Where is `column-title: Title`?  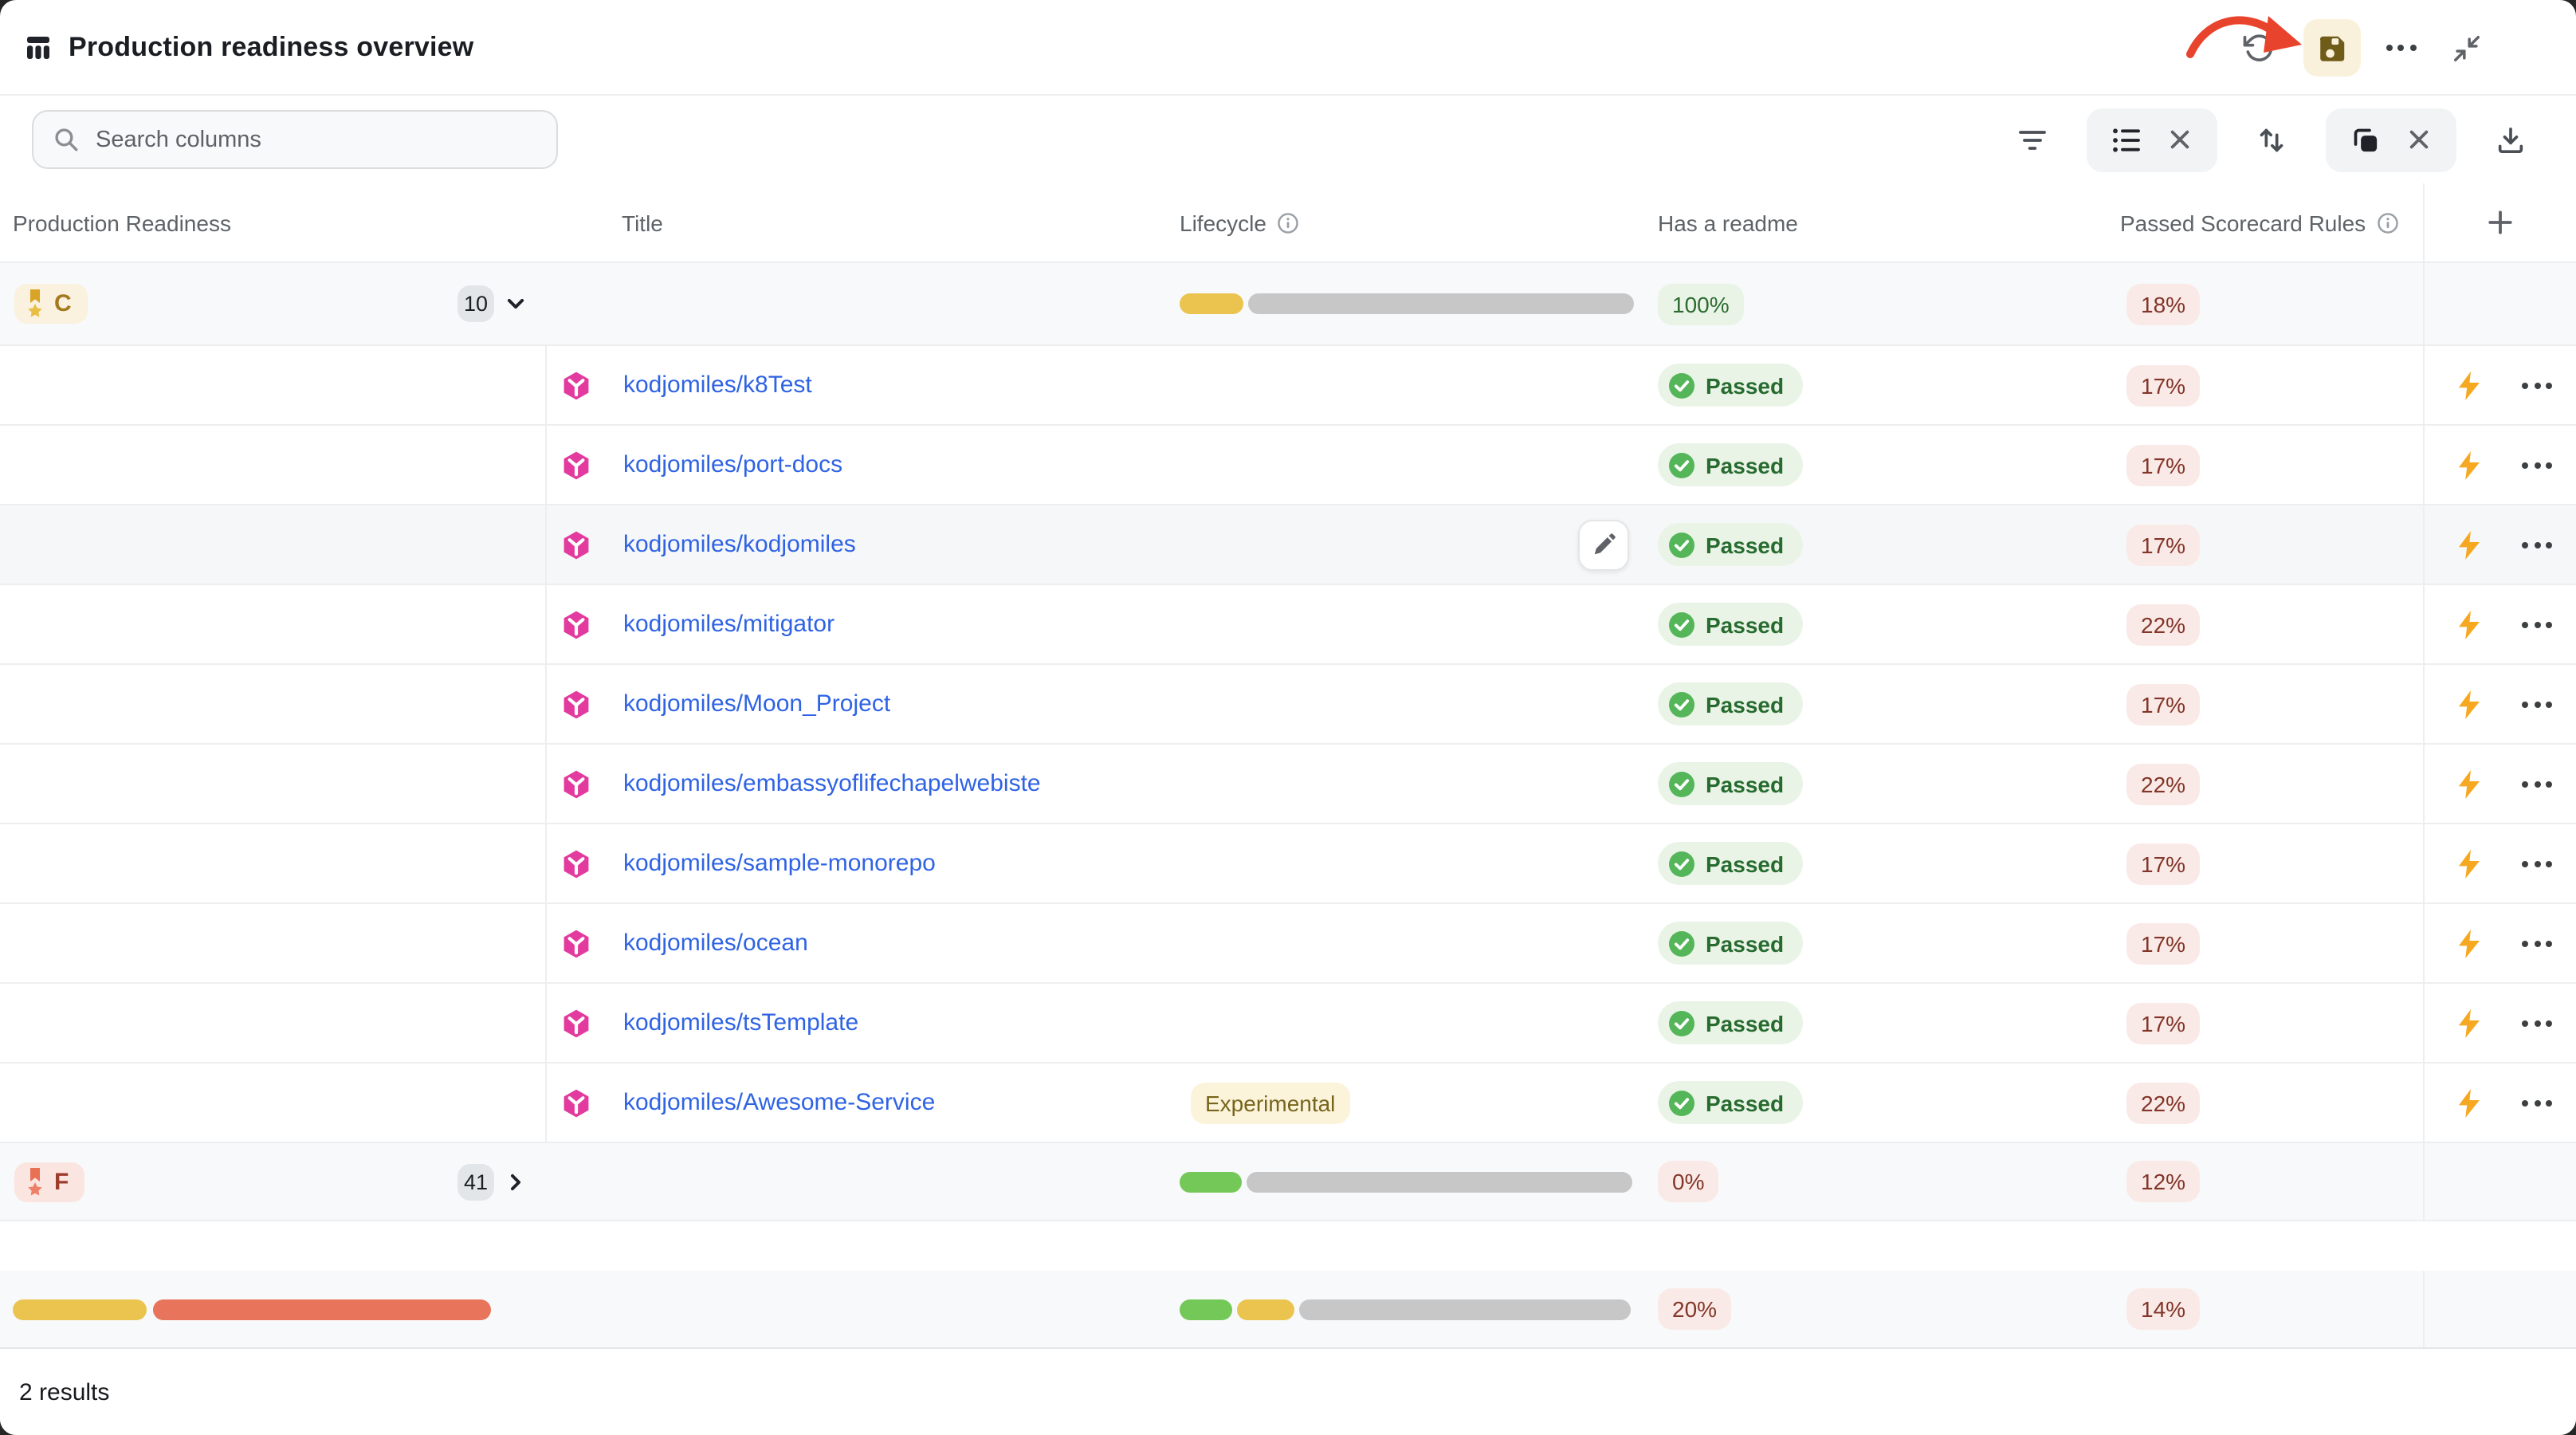
column-title: Title is located at coordinates (862, 222).